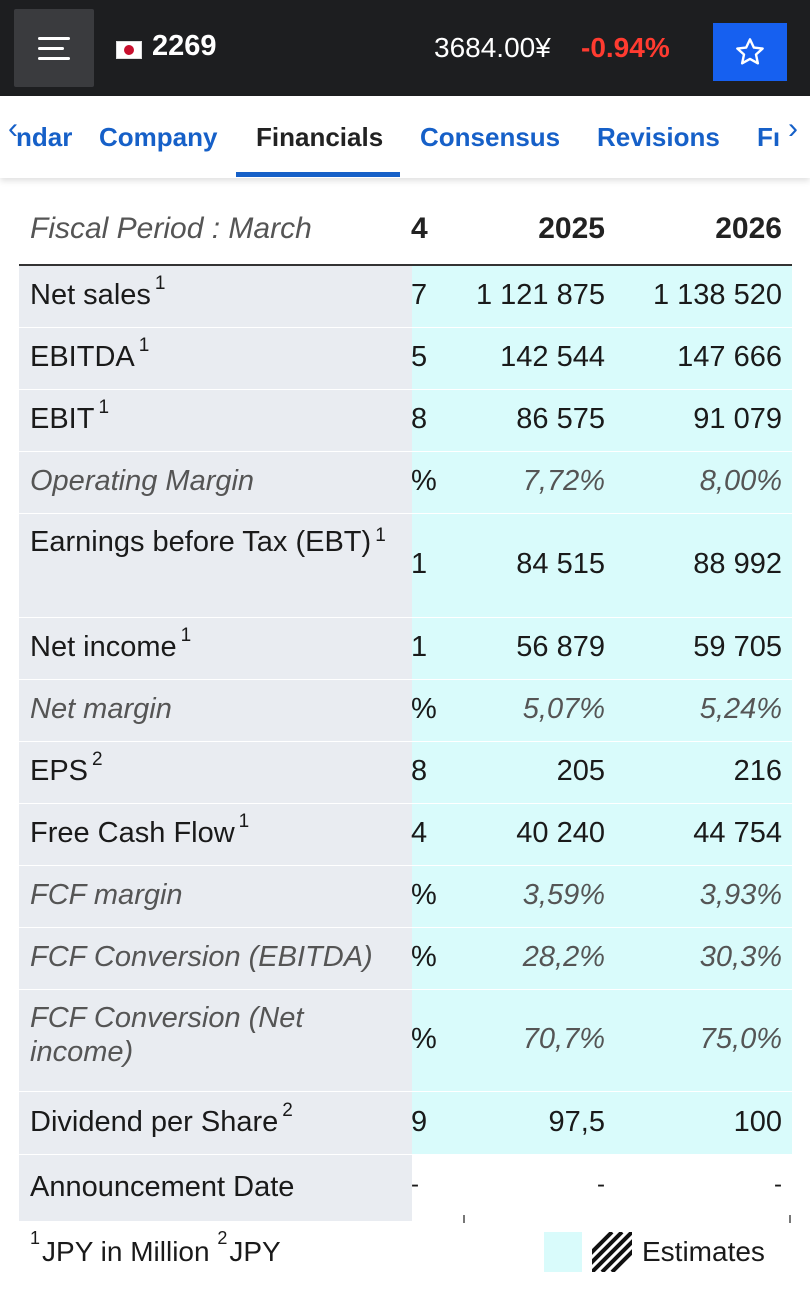 This screenshot has width=810, height=1291. Describe the element at coordinates (563, 481) in the screenshot. I see `cell-2025: 7,72%` at that location.